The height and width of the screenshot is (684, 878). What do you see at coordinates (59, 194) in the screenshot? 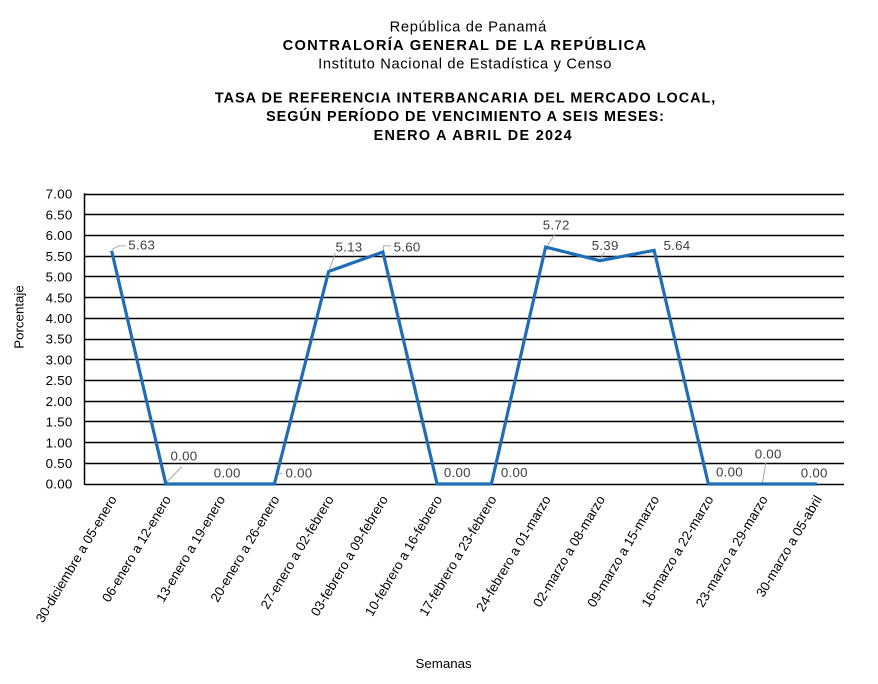
I see `svg-text: 7.00` at bounding box center [59, 194].